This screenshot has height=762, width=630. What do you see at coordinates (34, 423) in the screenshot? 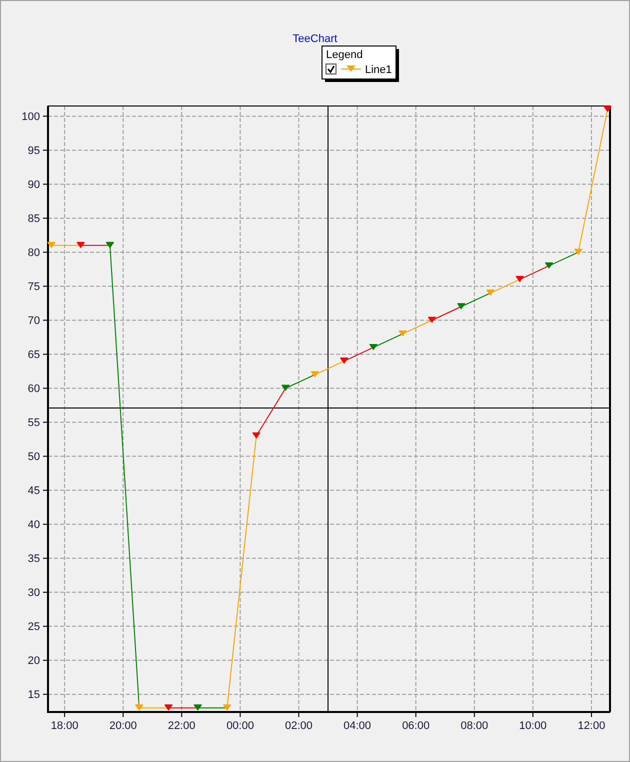
I see `y-tick-label: 55` at bounding box center [34, 423].